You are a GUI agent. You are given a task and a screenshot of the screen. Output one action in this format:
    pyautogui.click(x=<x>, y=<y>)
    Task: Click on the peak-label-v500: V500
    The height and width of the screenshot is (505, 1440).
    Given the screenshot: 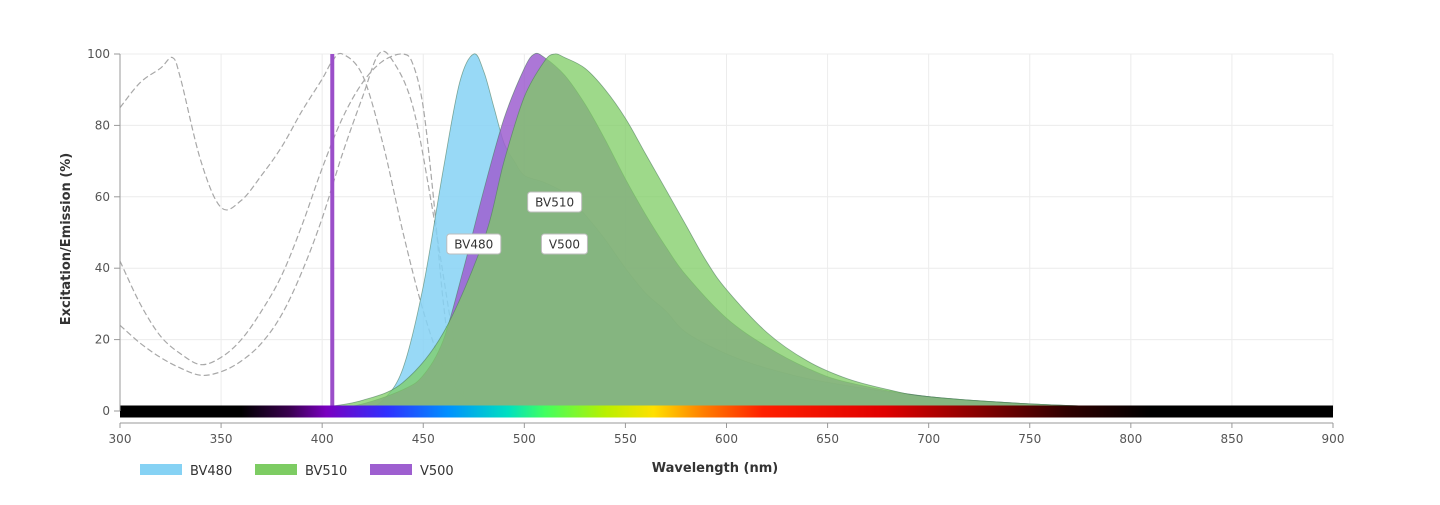 What is the action you would take?
    pyautogui.click(x=564, y=244)
    